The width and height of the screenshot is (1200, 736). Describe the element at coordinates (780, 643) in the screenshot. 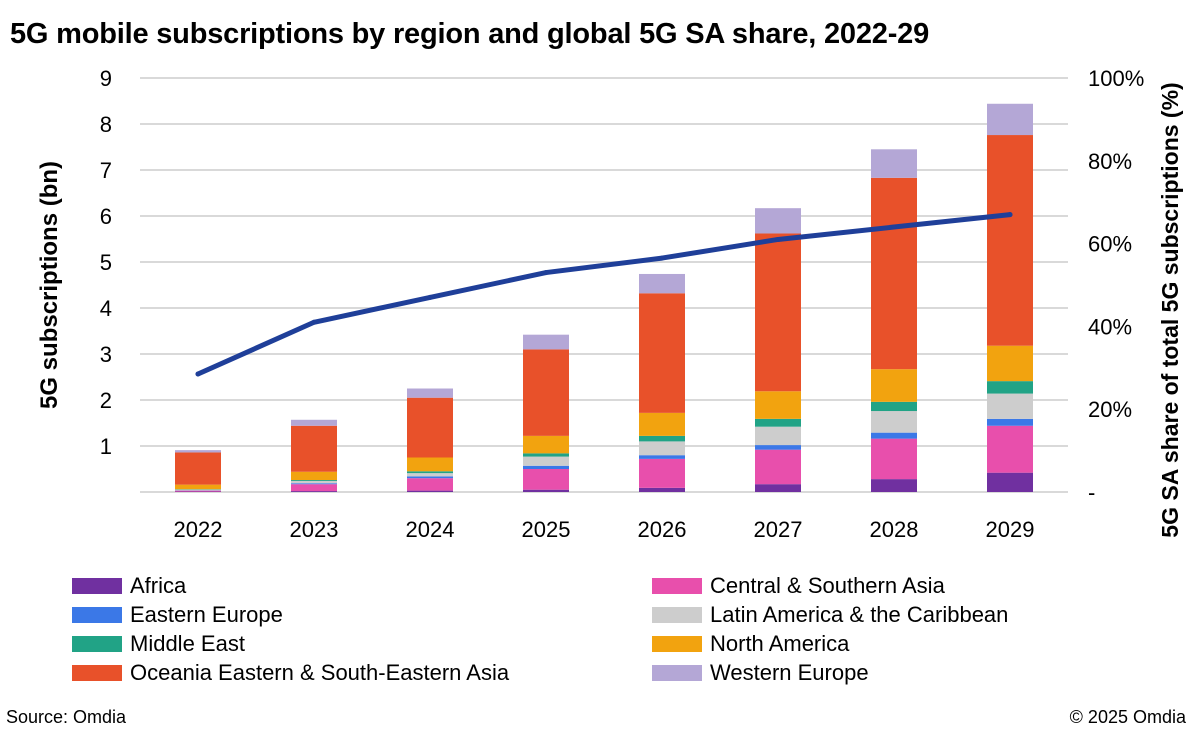

I see `legend-label: North America` at that location.